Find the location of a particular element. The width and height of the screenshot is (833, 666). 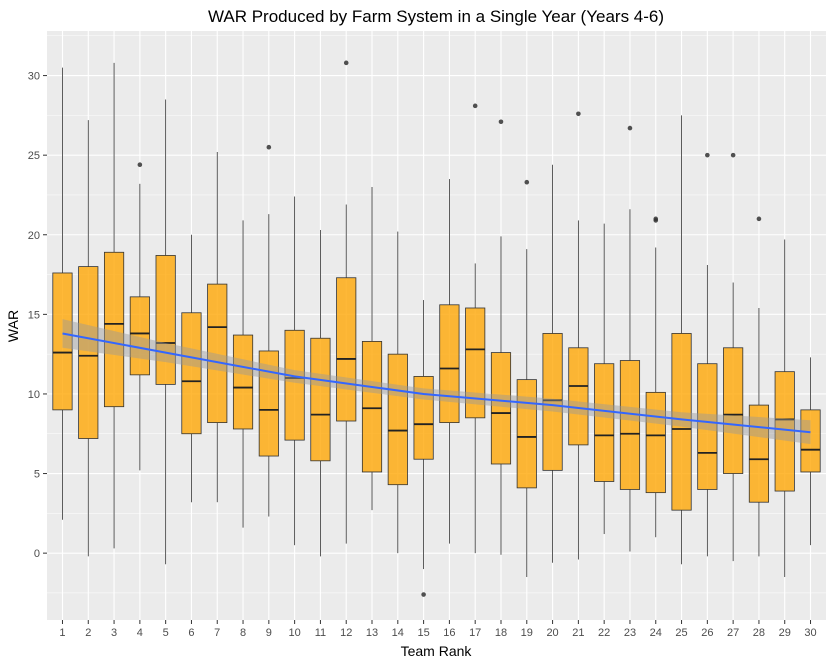

x-tick-label: 21 is located at coordinates (578, 633).